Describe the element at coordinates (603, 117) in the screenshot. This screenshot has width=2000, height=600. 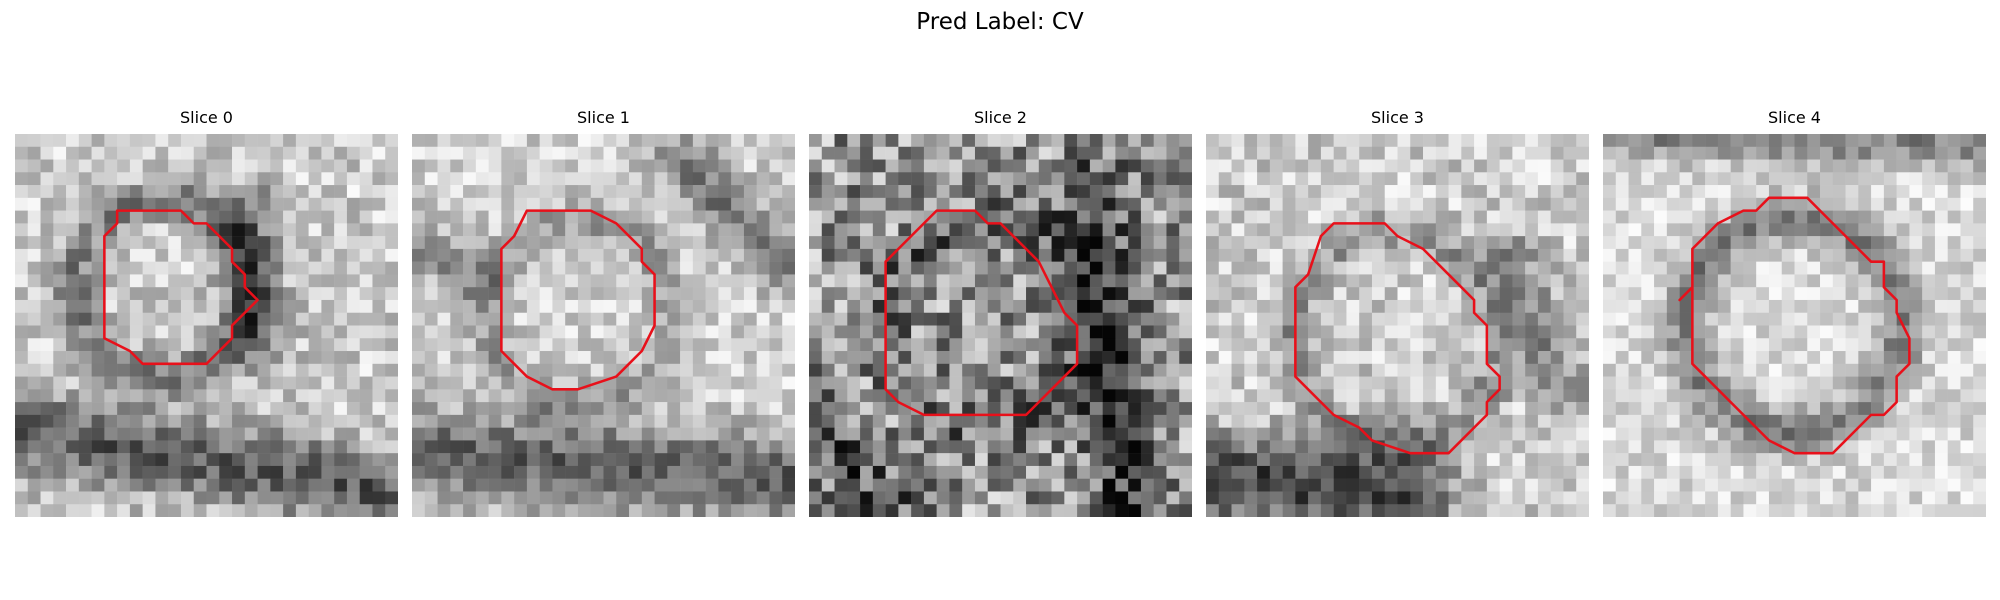
I see `slice-title: Slice 1` at that location.